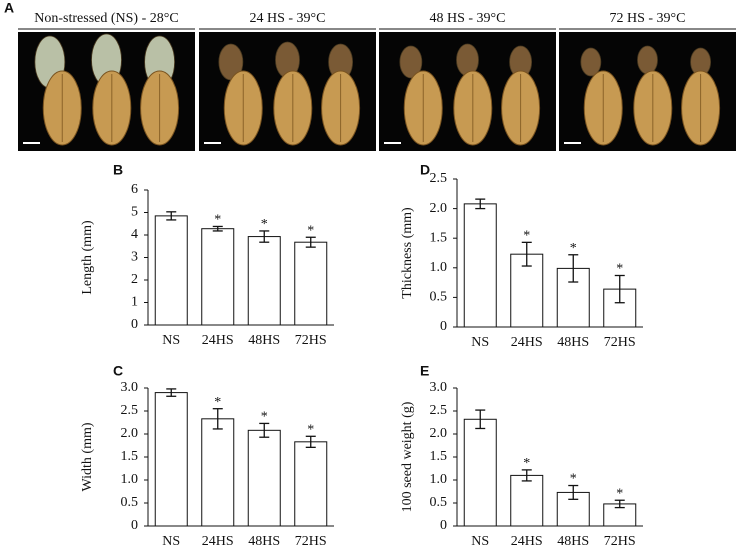  What do you see at coordinates (134, 302) in the screenshot?
I see `y-tick-label: 1` at bounding box center [134, 302].